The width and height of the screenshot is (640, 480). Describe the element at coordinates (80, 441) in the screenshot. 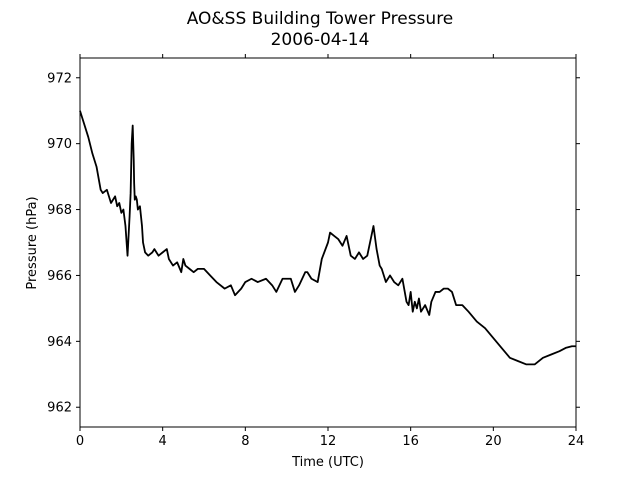

I see `x-tick-label-0: 0` at that location.